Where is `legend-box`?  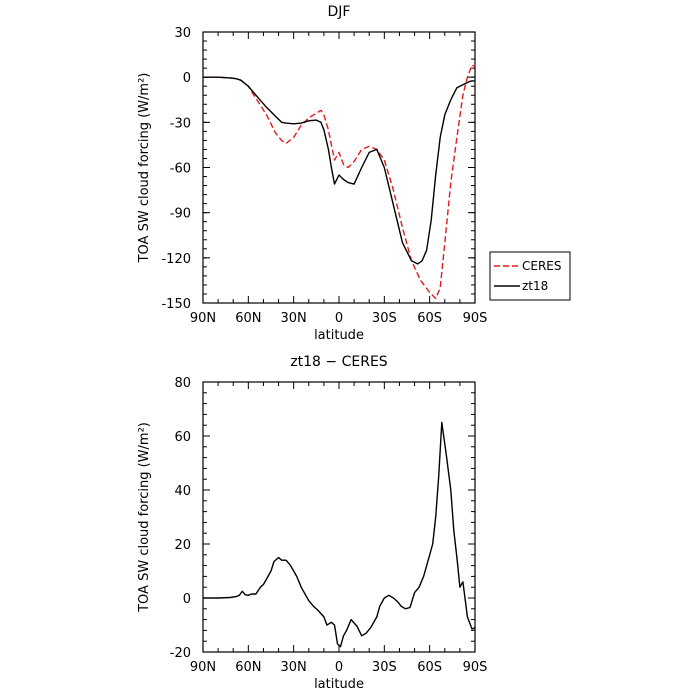
legend-box is located at coordinates (530, 276).